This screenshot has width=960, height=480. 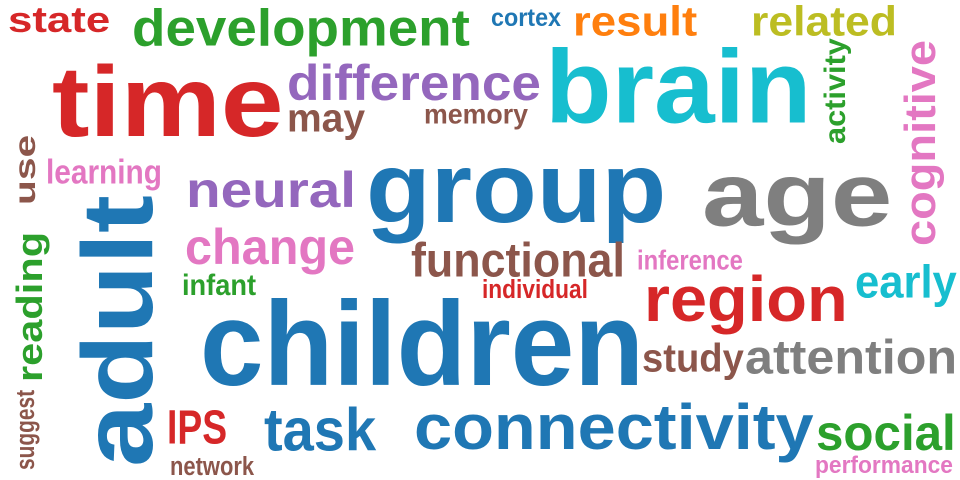 I want to click on word-region: region, so click(x=746, y=299).